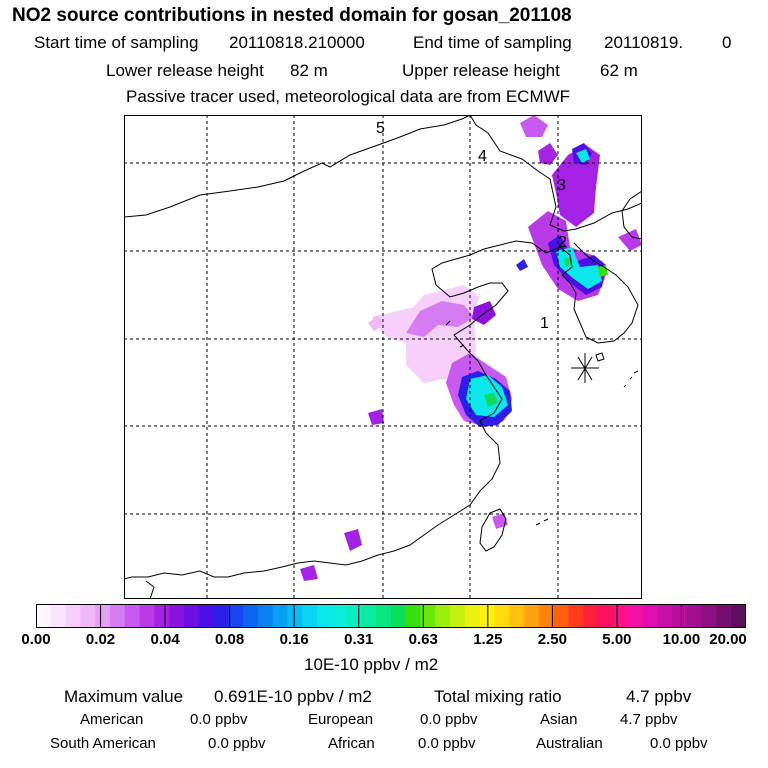 The width and height of the screenshot is (768, 768). Describe the element at coordinates (552, 639) in the screenshot. I see `colorbar-tick-label: 2.50` at that location.